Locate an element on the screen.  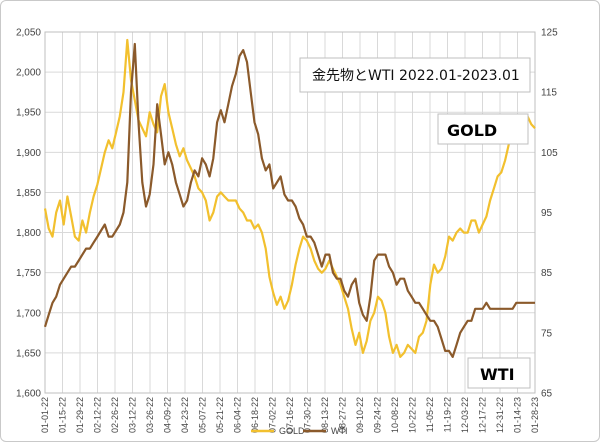
x-tick-label: 11-05-22 is located at coordinates (430, 414).